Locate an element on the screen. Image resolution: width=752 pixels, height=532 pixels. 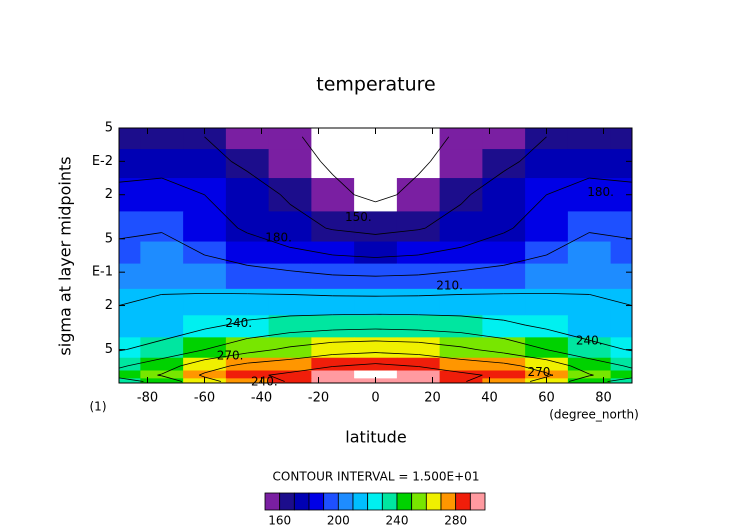
x-axis-label: latitude is located at coordinates (375, 437).